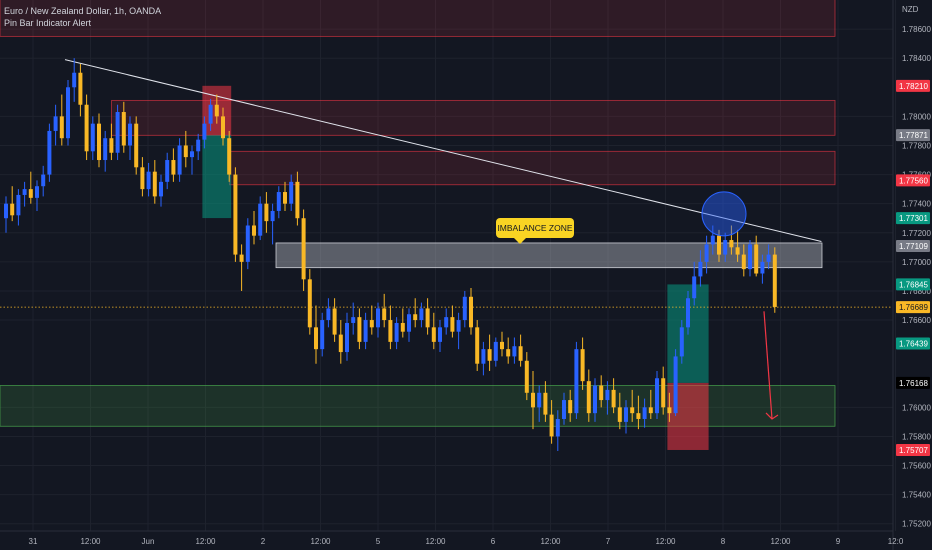 Image resolution: width=932 pixels, height=550 pixels. I want to click on down-arrow-line, so click(768, 365).